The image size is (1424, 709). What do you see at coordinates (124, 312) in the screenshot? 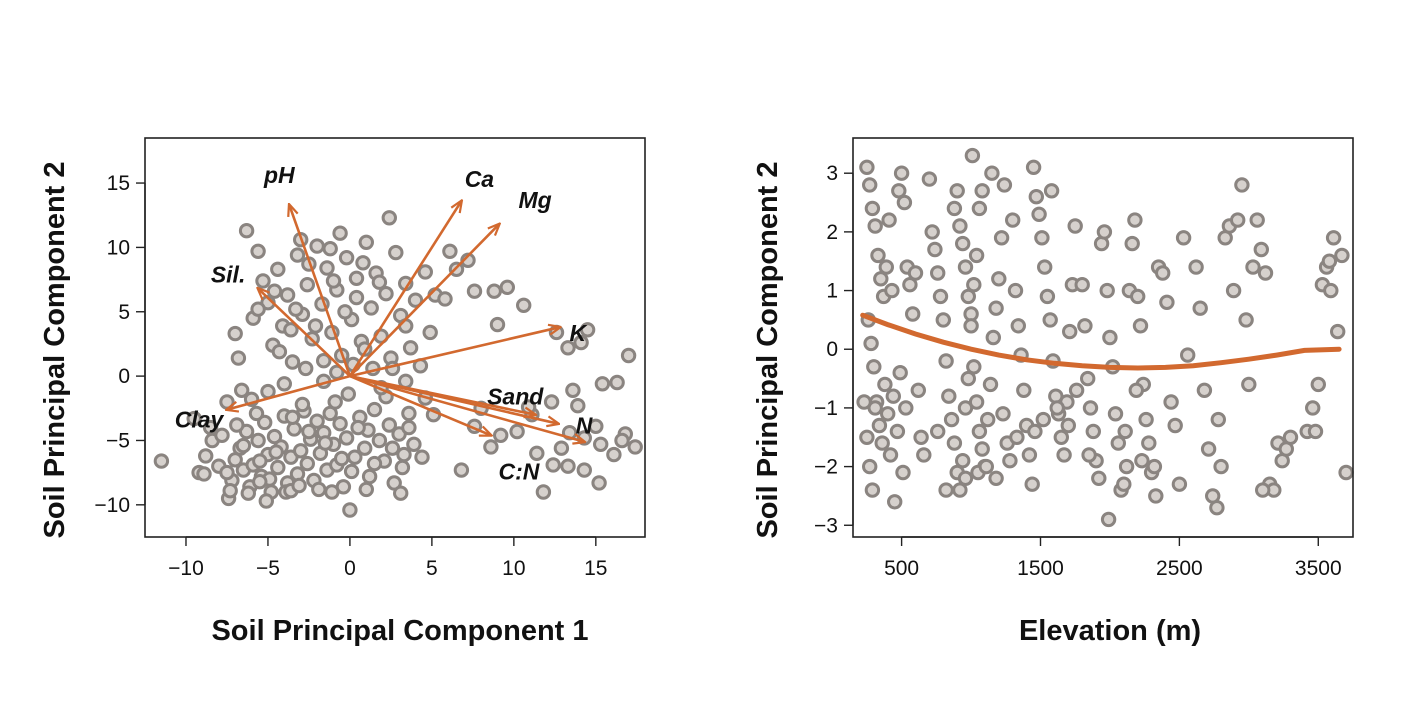
I see `y-tick-label: 5` at bounding box center [124, 312].